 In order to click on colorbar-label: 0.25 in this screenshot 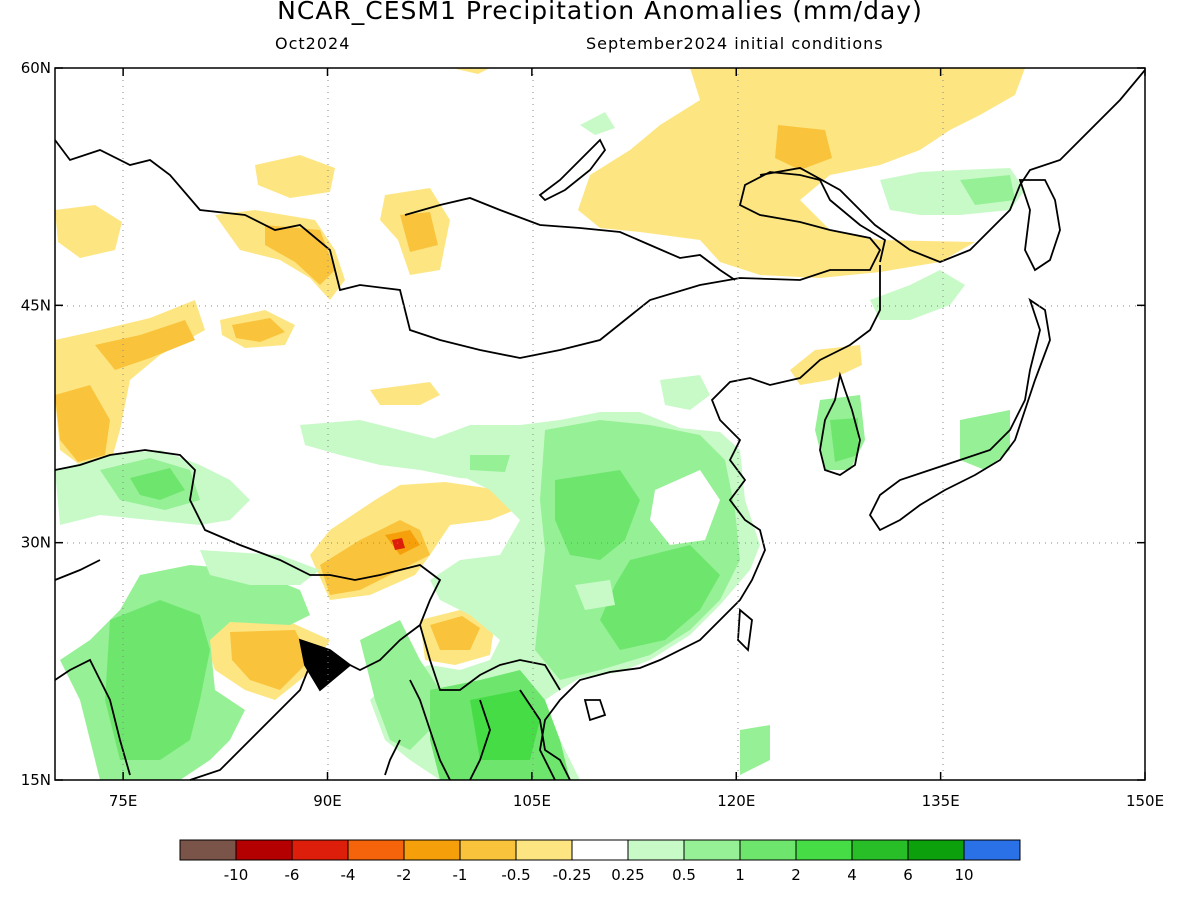, I will do `click(627, 875)`.